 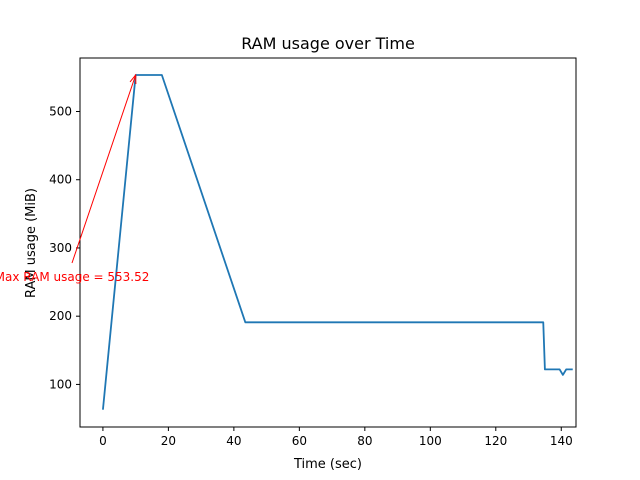 I want to click on x-tick-label: 0, so click(x=103, y=441).